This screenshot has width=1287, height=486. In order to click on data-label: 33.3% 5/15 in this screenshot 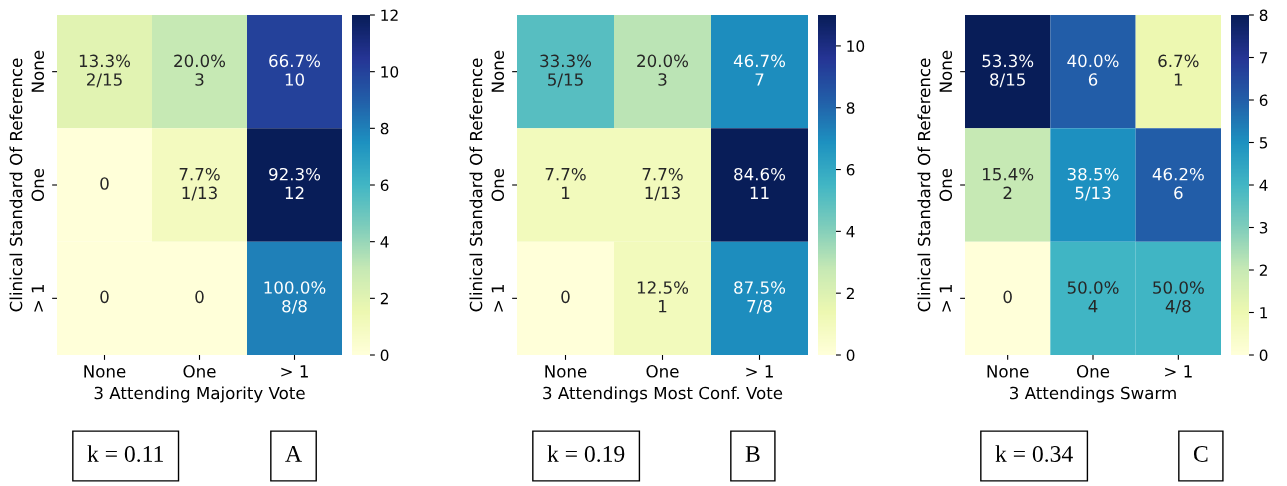, I will do `click(566, 71)`.